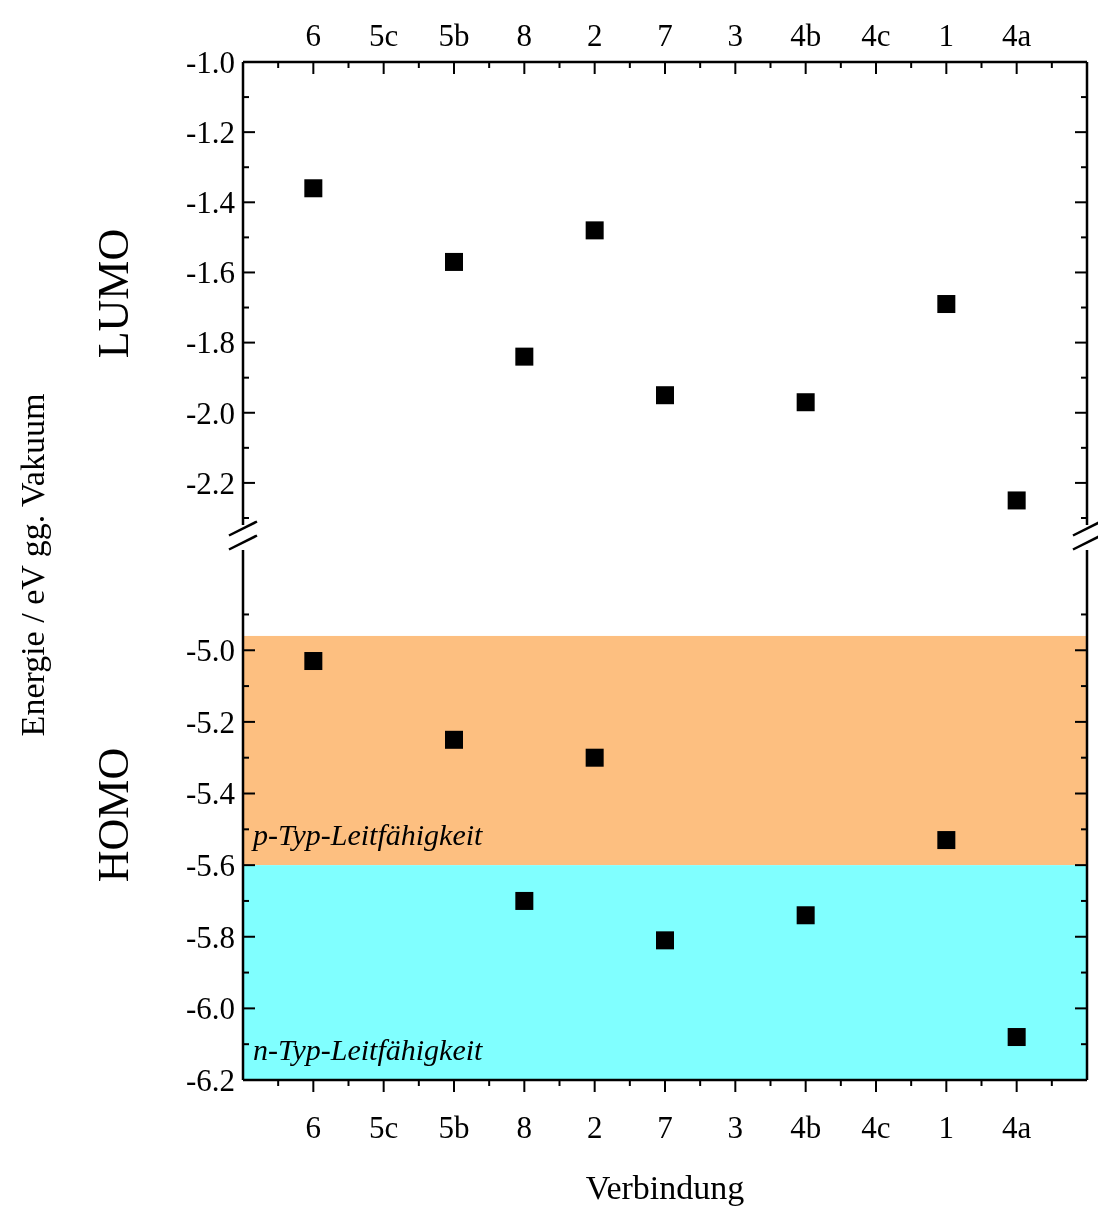  What do you see at coordinates (210, 343) in the screenshot?
I see `y-tick-label: -1.8` at bounding box center [210, 343].